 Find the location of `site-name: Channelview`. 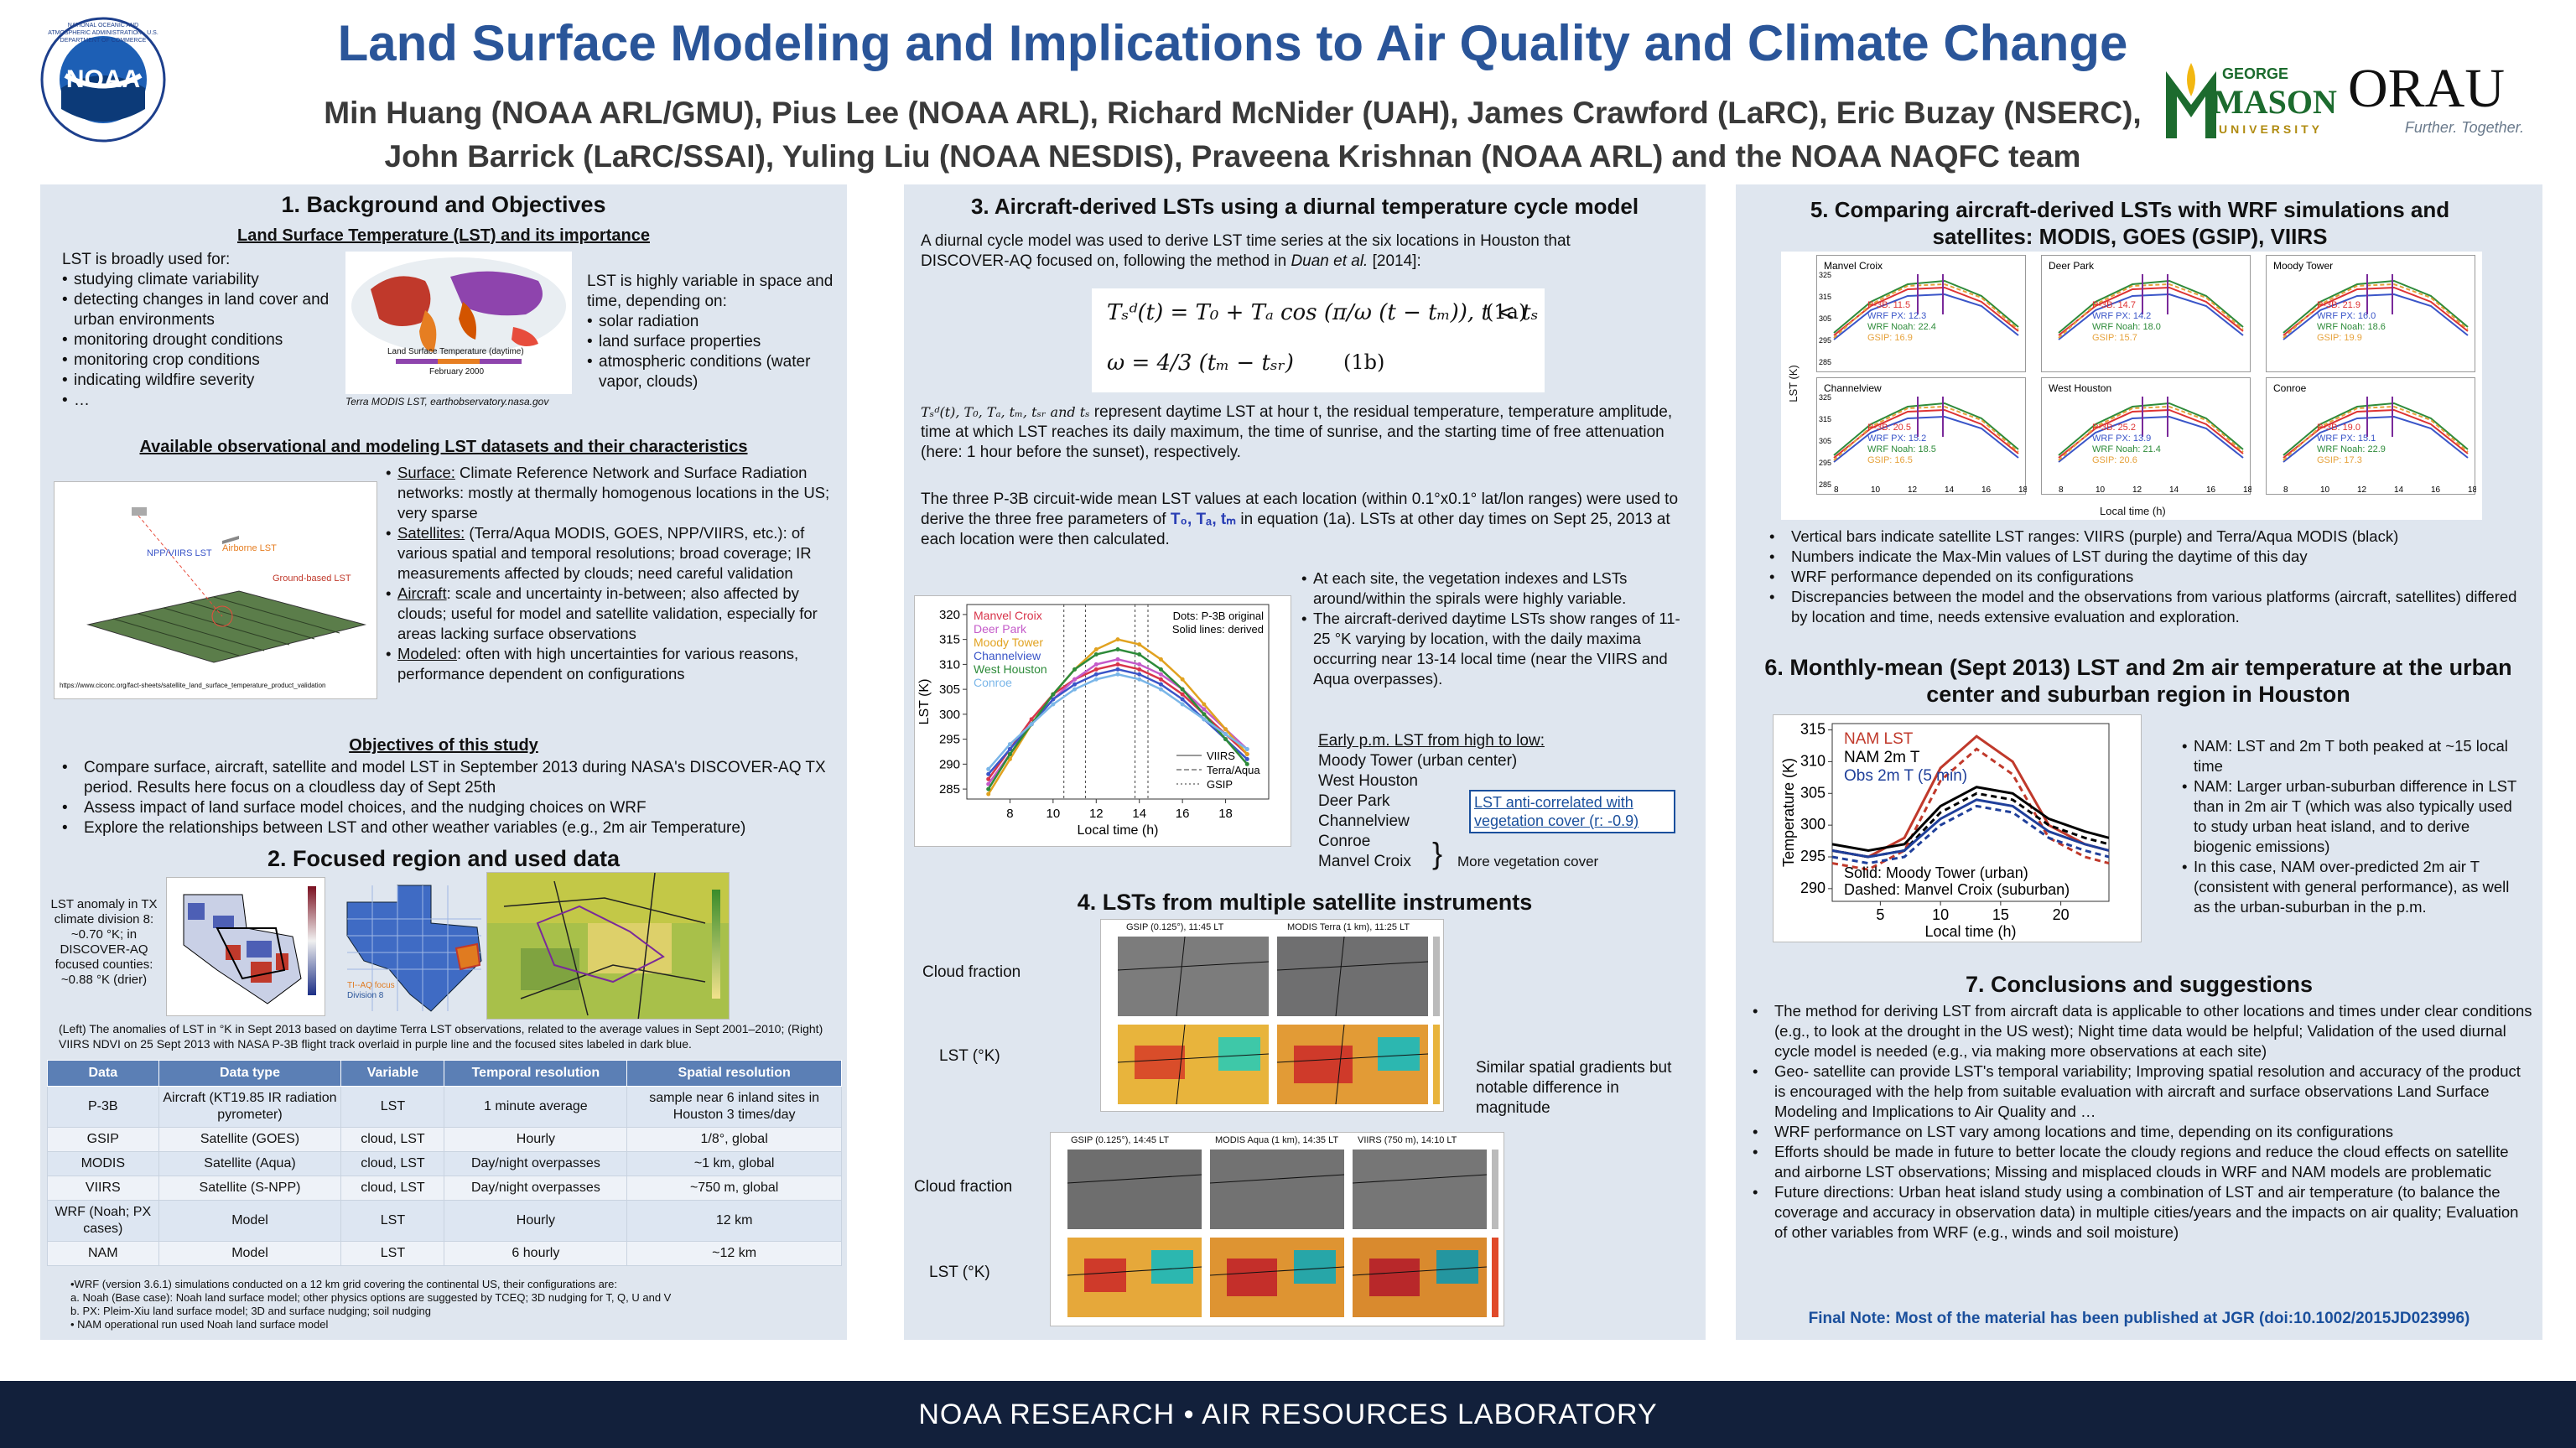

site-name: Channelview is located at coordinates (1853, 388).